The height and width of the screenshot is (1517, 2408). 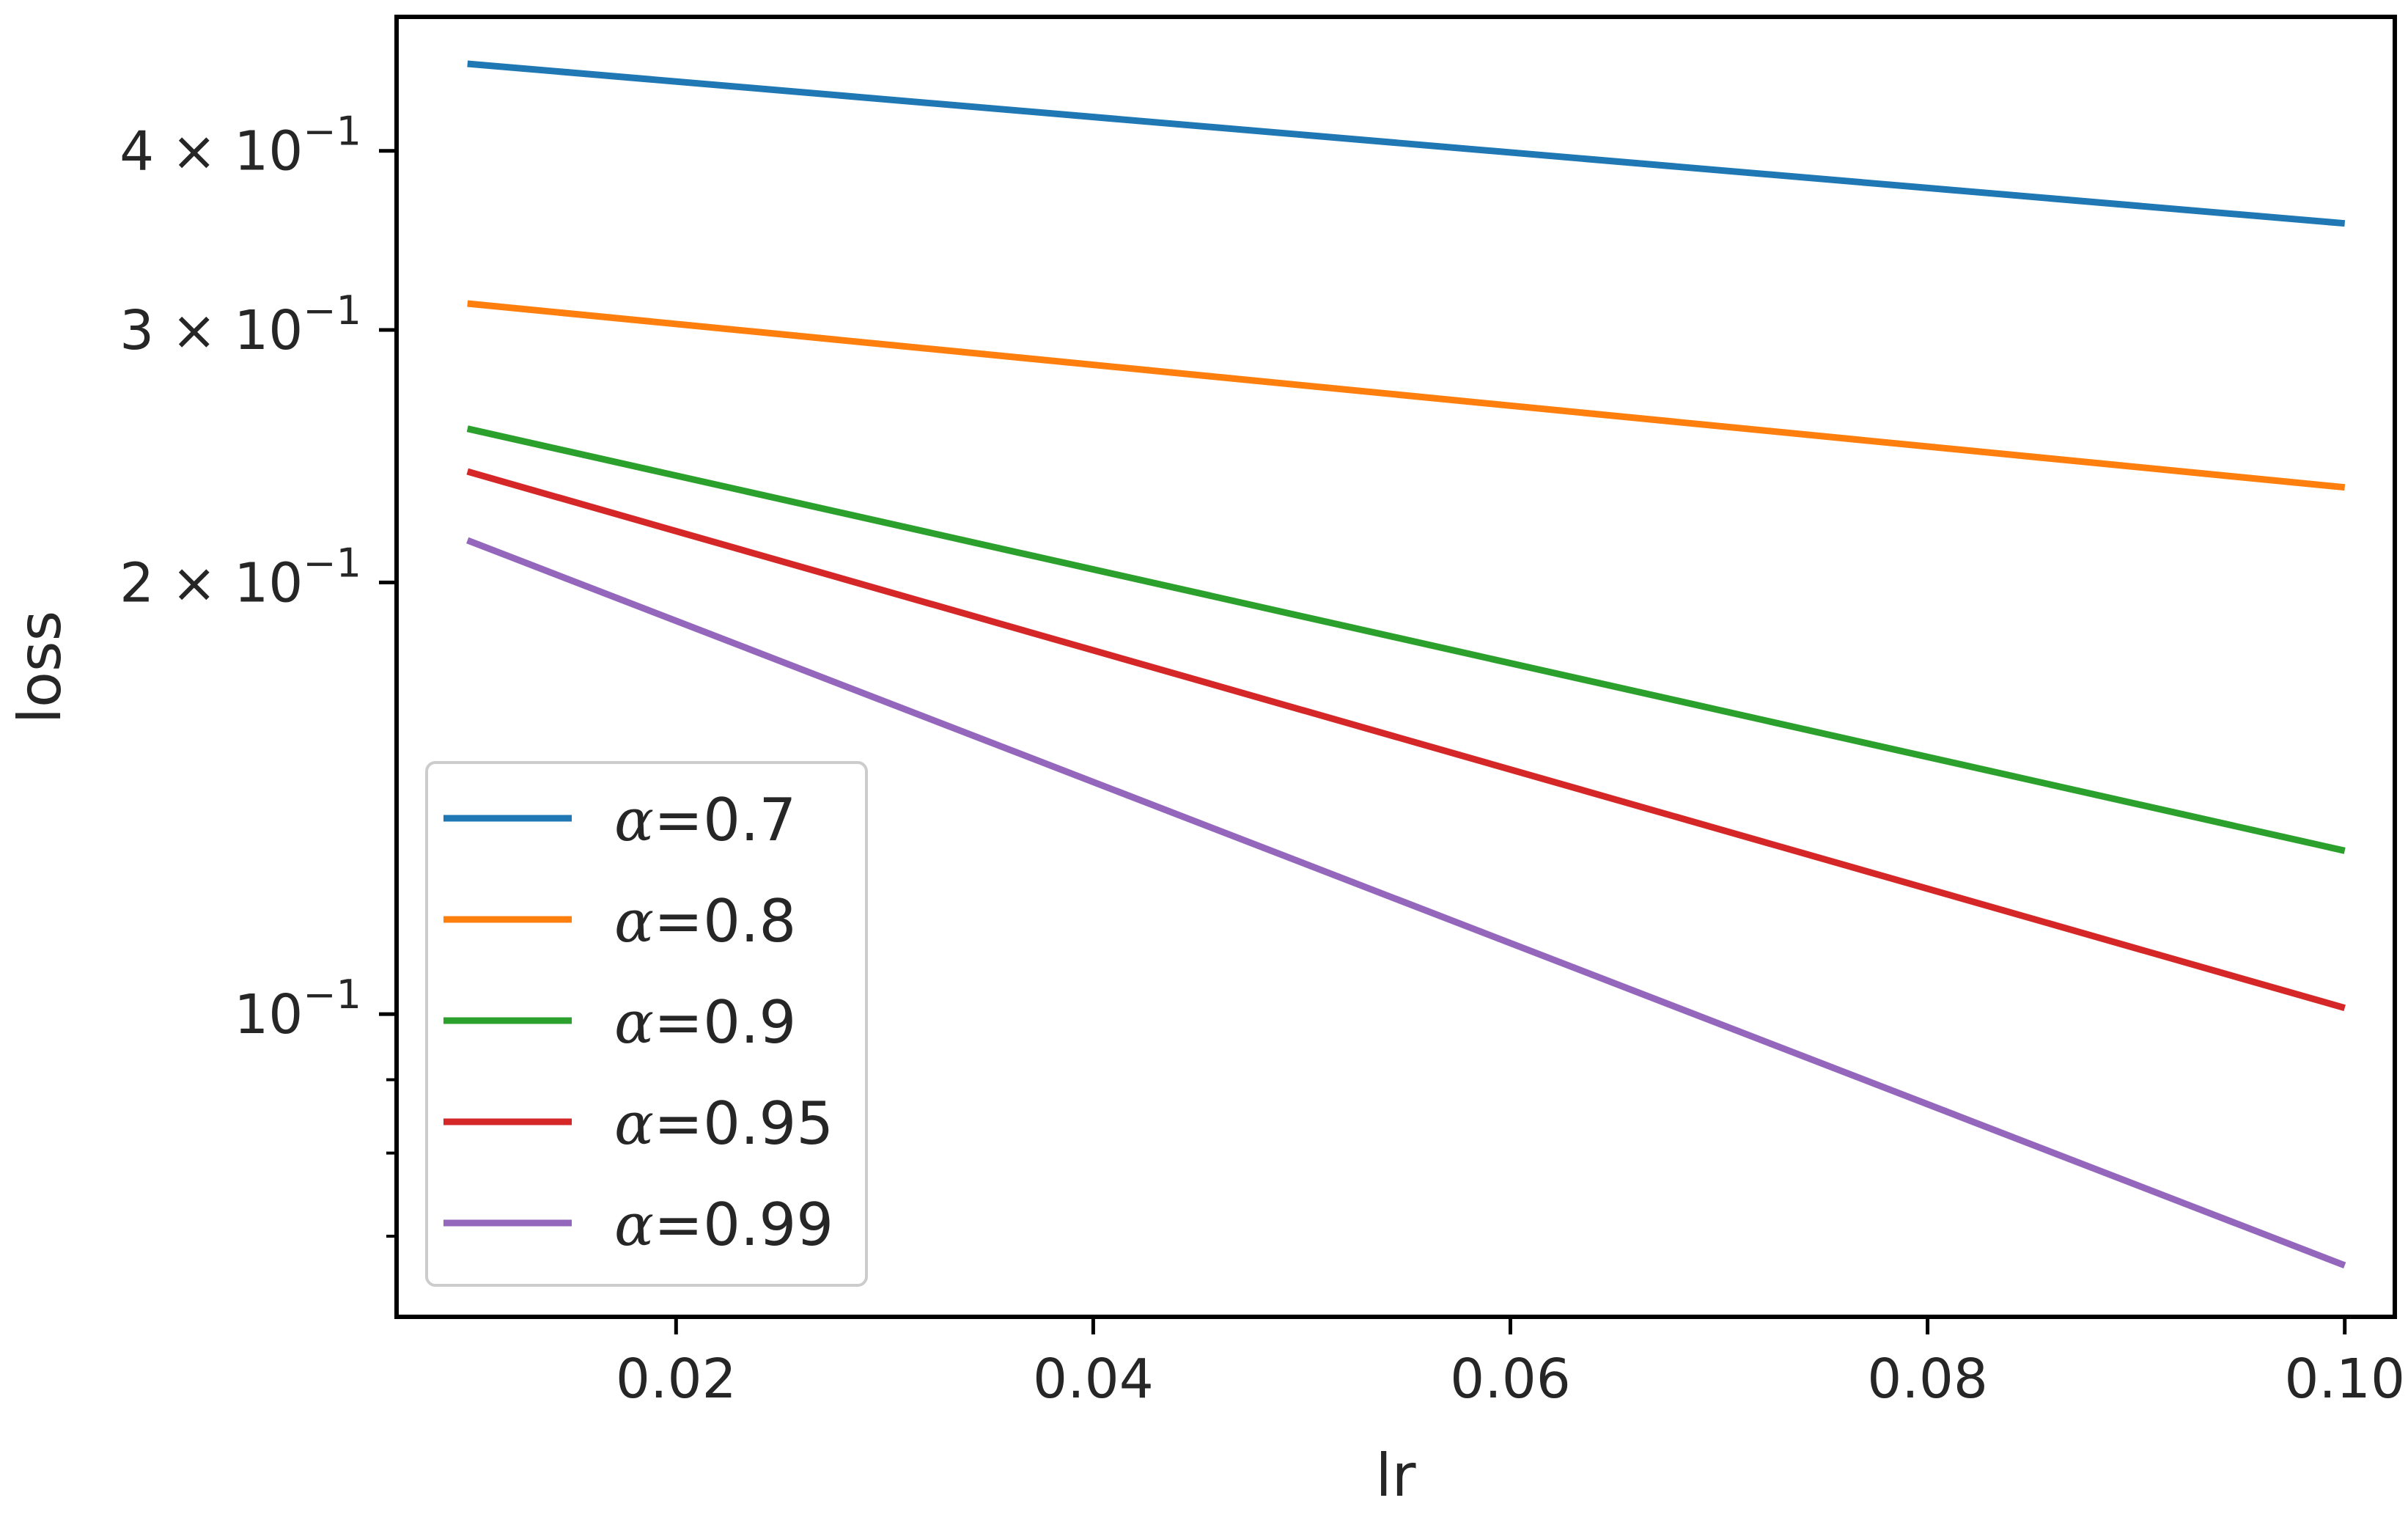 I want to click on legend-label-4: α=0.95, so click(x=723, y=1124).